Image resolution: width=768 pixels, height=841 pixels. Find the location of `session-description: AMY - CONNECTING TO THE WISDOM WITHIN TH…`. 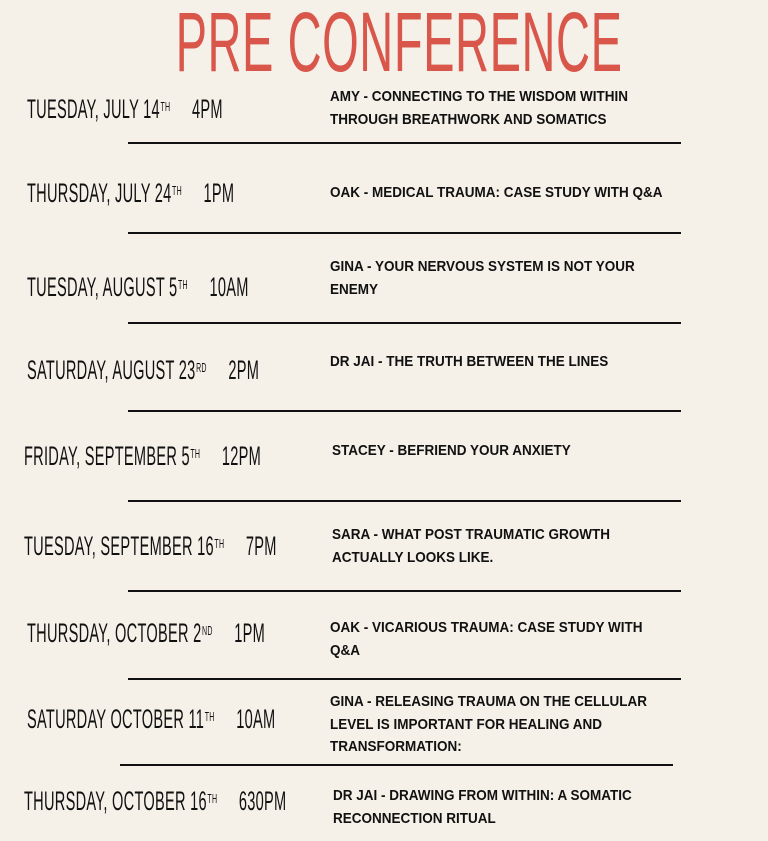

session-description: AMY - CONNECTING TO THE WISDOM WITHIN TH… is located at coordinates (479, 108).